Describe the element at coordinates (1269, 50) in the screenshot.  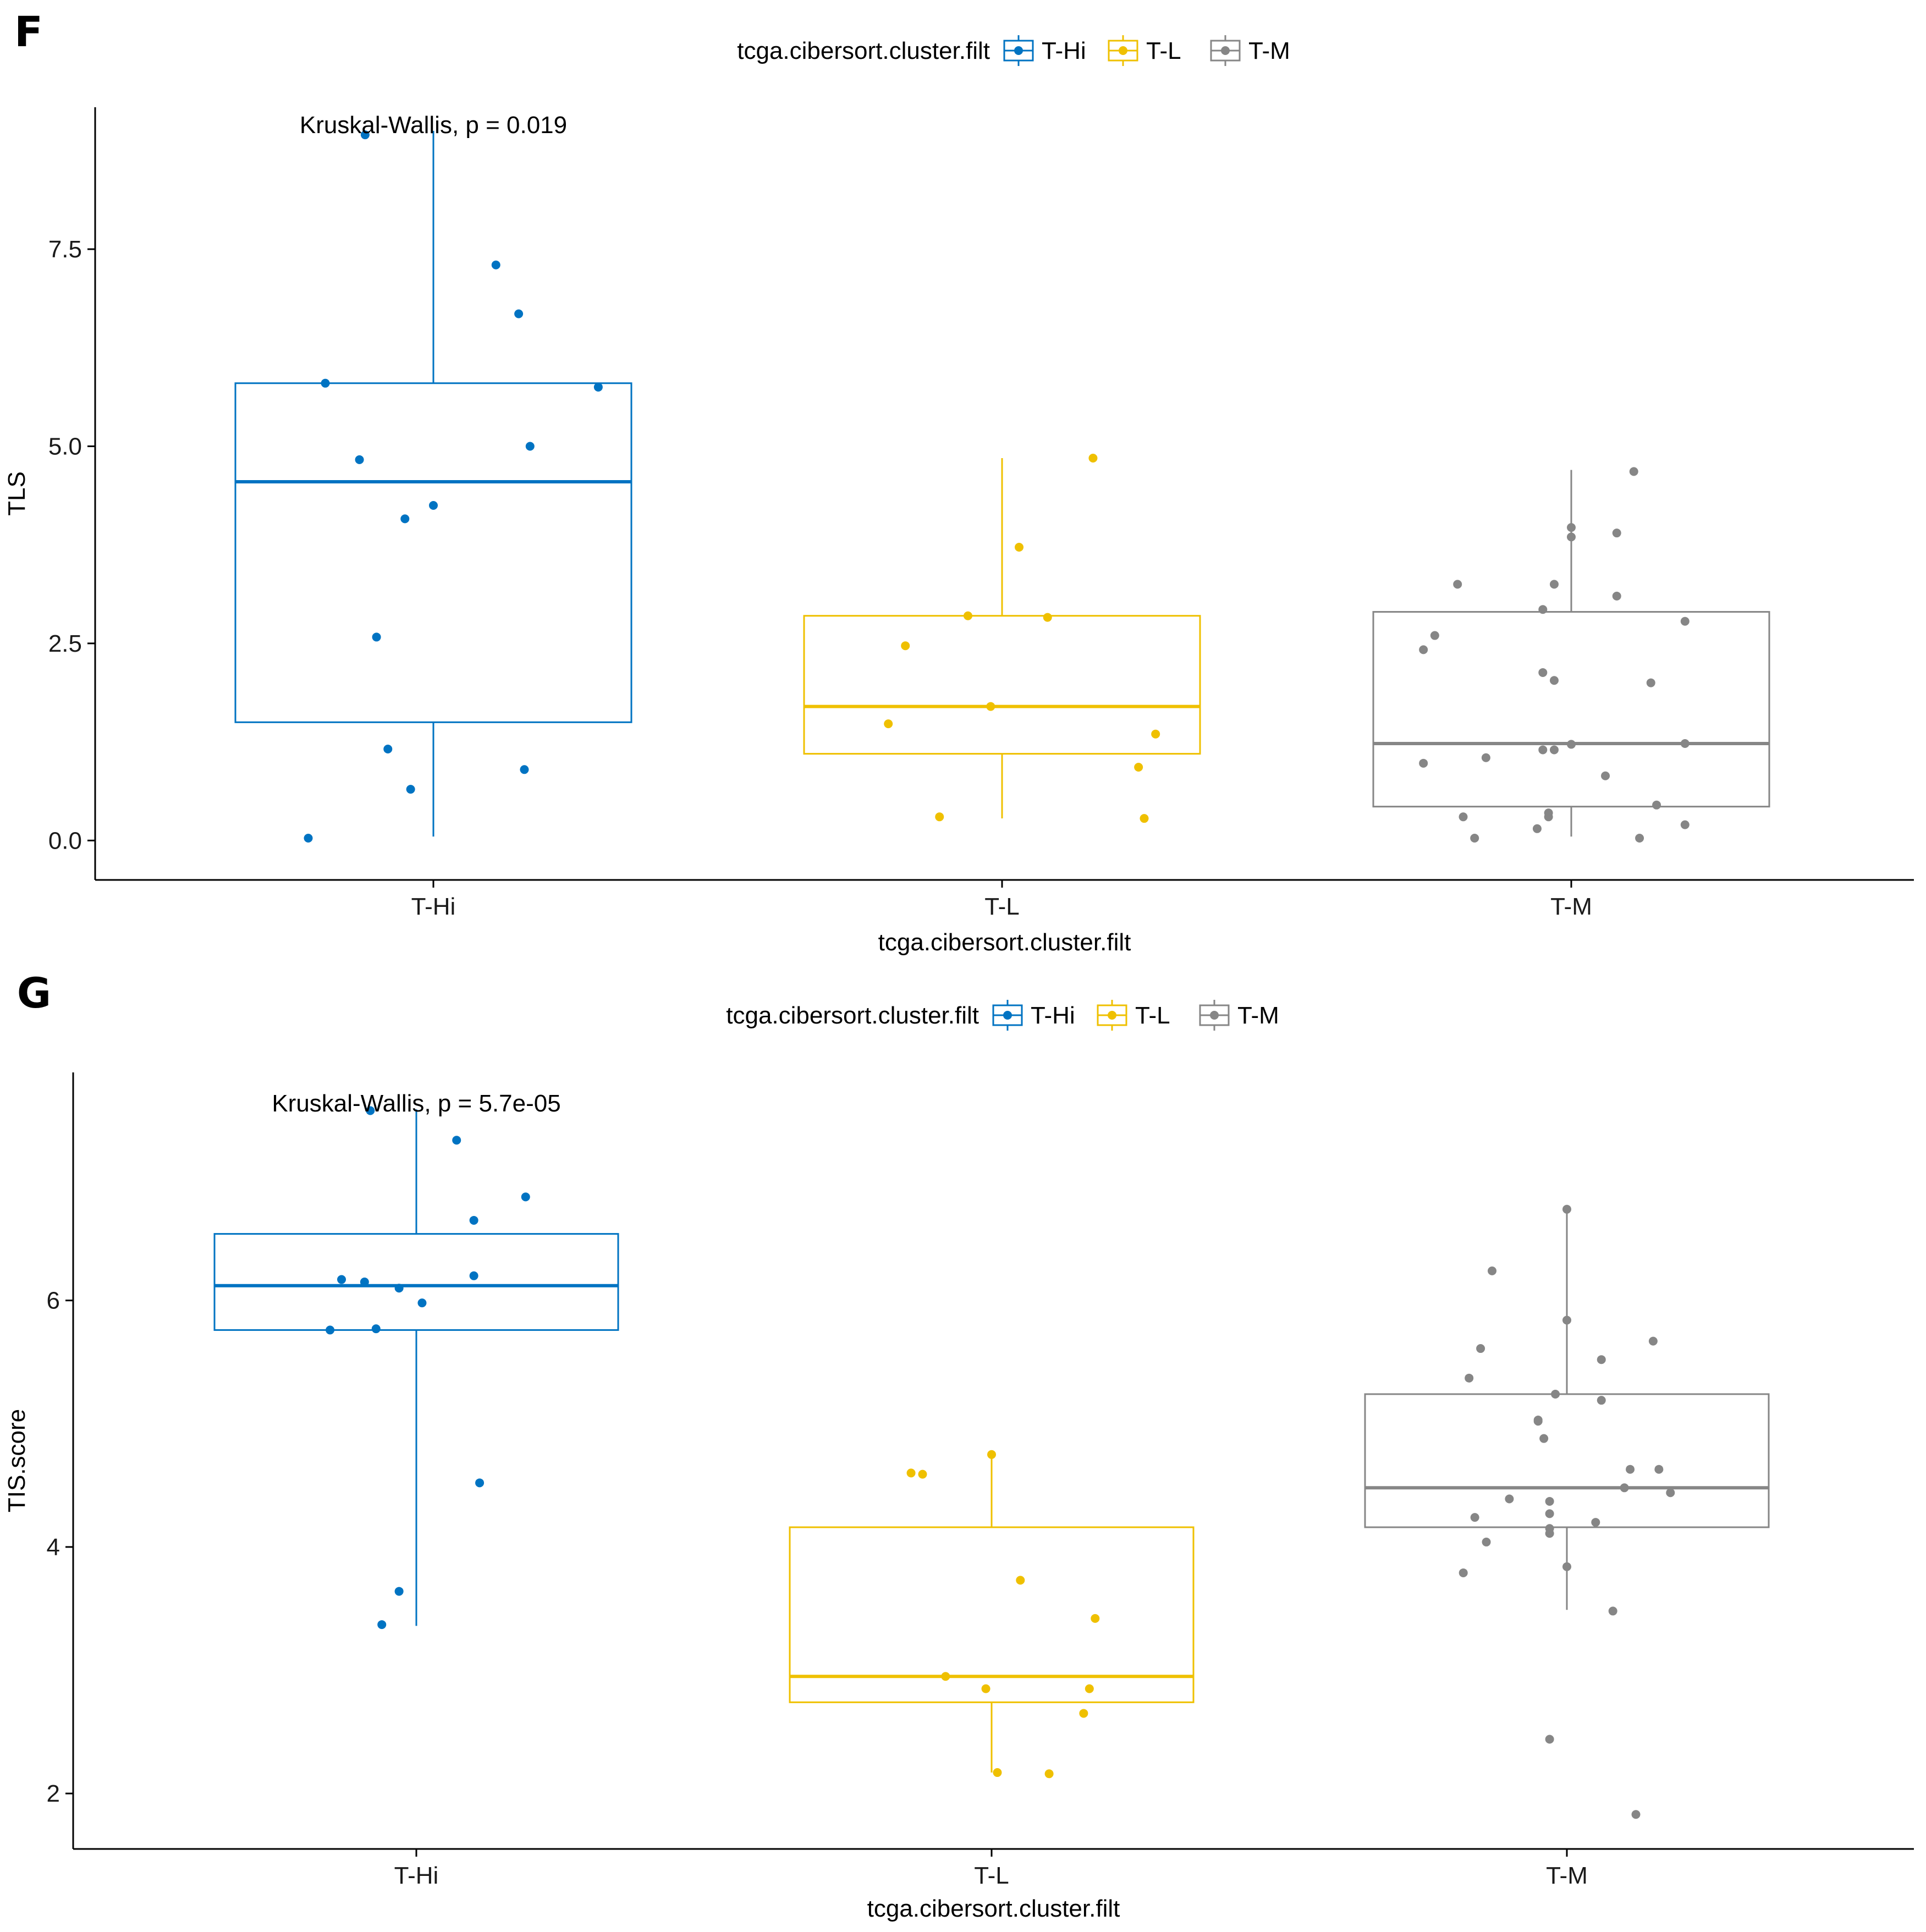
I see `legend-label: T-M` at that location.